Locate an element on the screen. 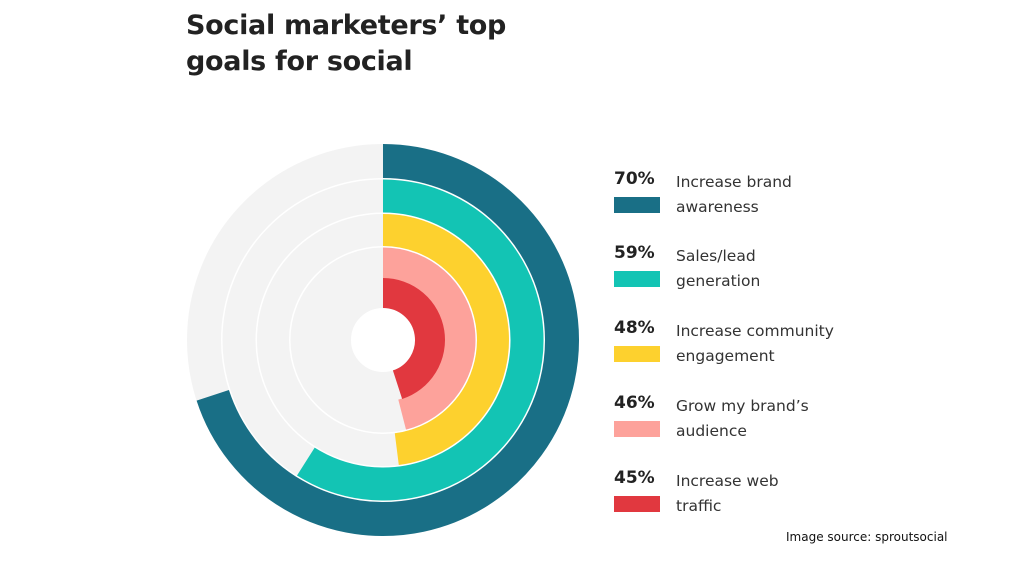 The height and width of the screenshot is (576, 1024). ring-arc-community-engagement is located at coordinates (445, 340).